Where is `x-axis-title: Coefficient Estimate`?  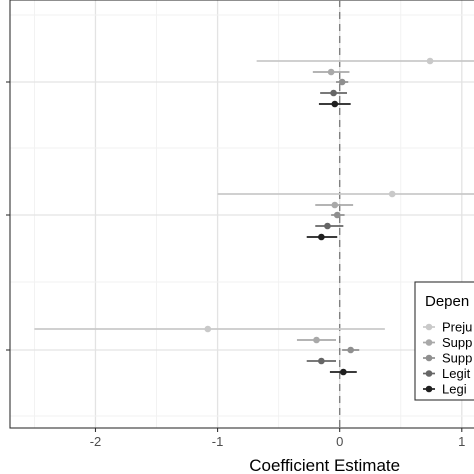
x-axis-title: Coefficient Estimate is located at coordinates (324, 465).